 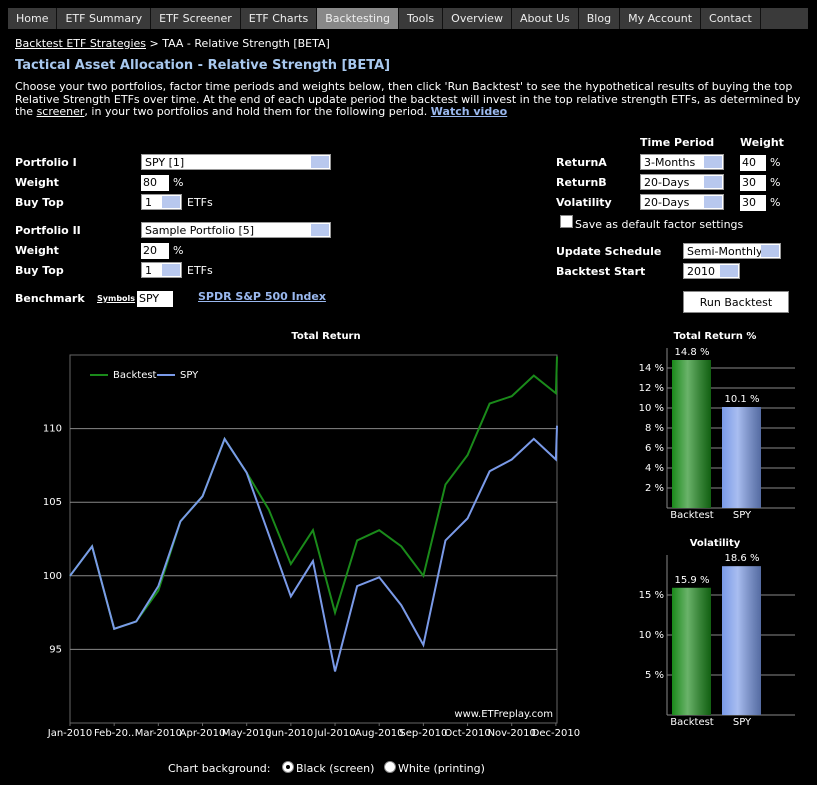 What do you see at coordinates (503, 714) in the screenshot?
I see `watermark: www.ETFreplay.com` at bounding box center [503, 714].